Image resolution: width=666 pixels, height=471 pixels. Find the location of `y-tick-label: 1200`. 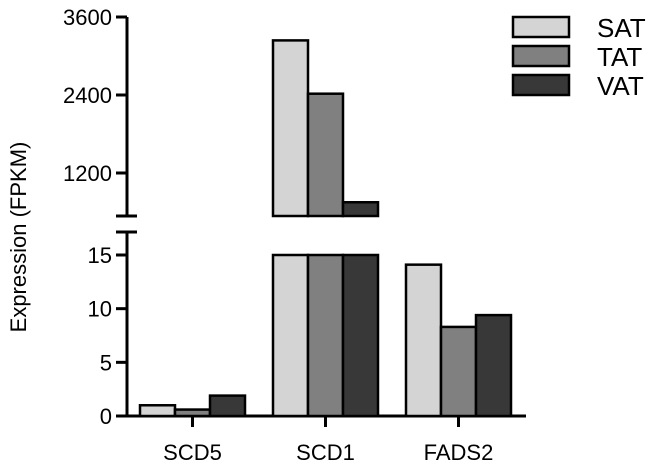

y-tick-label: 1200 is located at coordinates (87, 173).